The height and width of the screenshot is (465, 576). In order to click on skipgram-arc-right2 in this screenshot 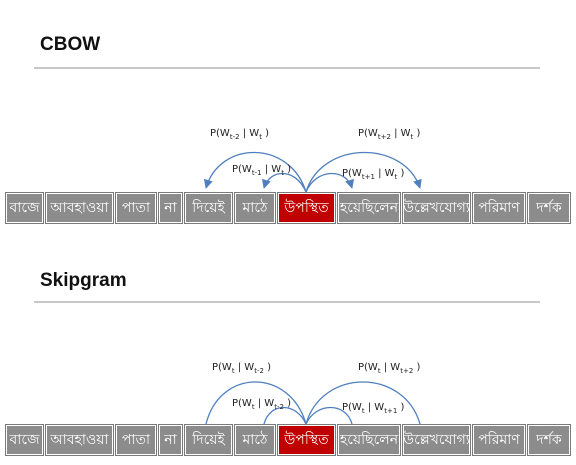, I will do `click(363, 403)`.